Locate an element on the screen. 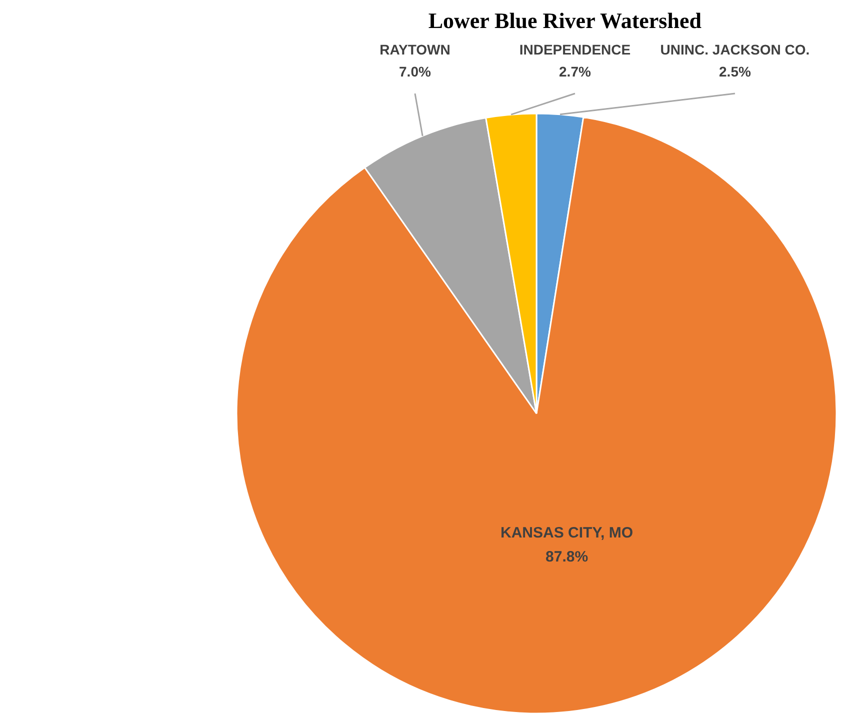 This screenshot has width=841, height=725. slice-label: INDEPENDENCE is located at coordinates (575, 50).